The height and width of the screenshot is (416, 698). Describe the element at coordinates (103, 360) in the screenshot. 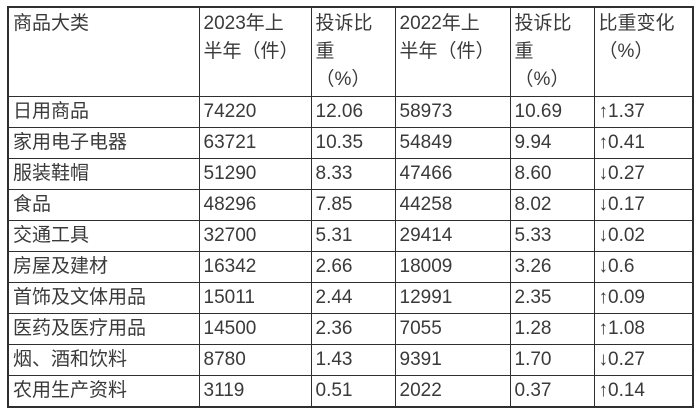

I see `cell-category: 烟、酒和饮料` at that location.